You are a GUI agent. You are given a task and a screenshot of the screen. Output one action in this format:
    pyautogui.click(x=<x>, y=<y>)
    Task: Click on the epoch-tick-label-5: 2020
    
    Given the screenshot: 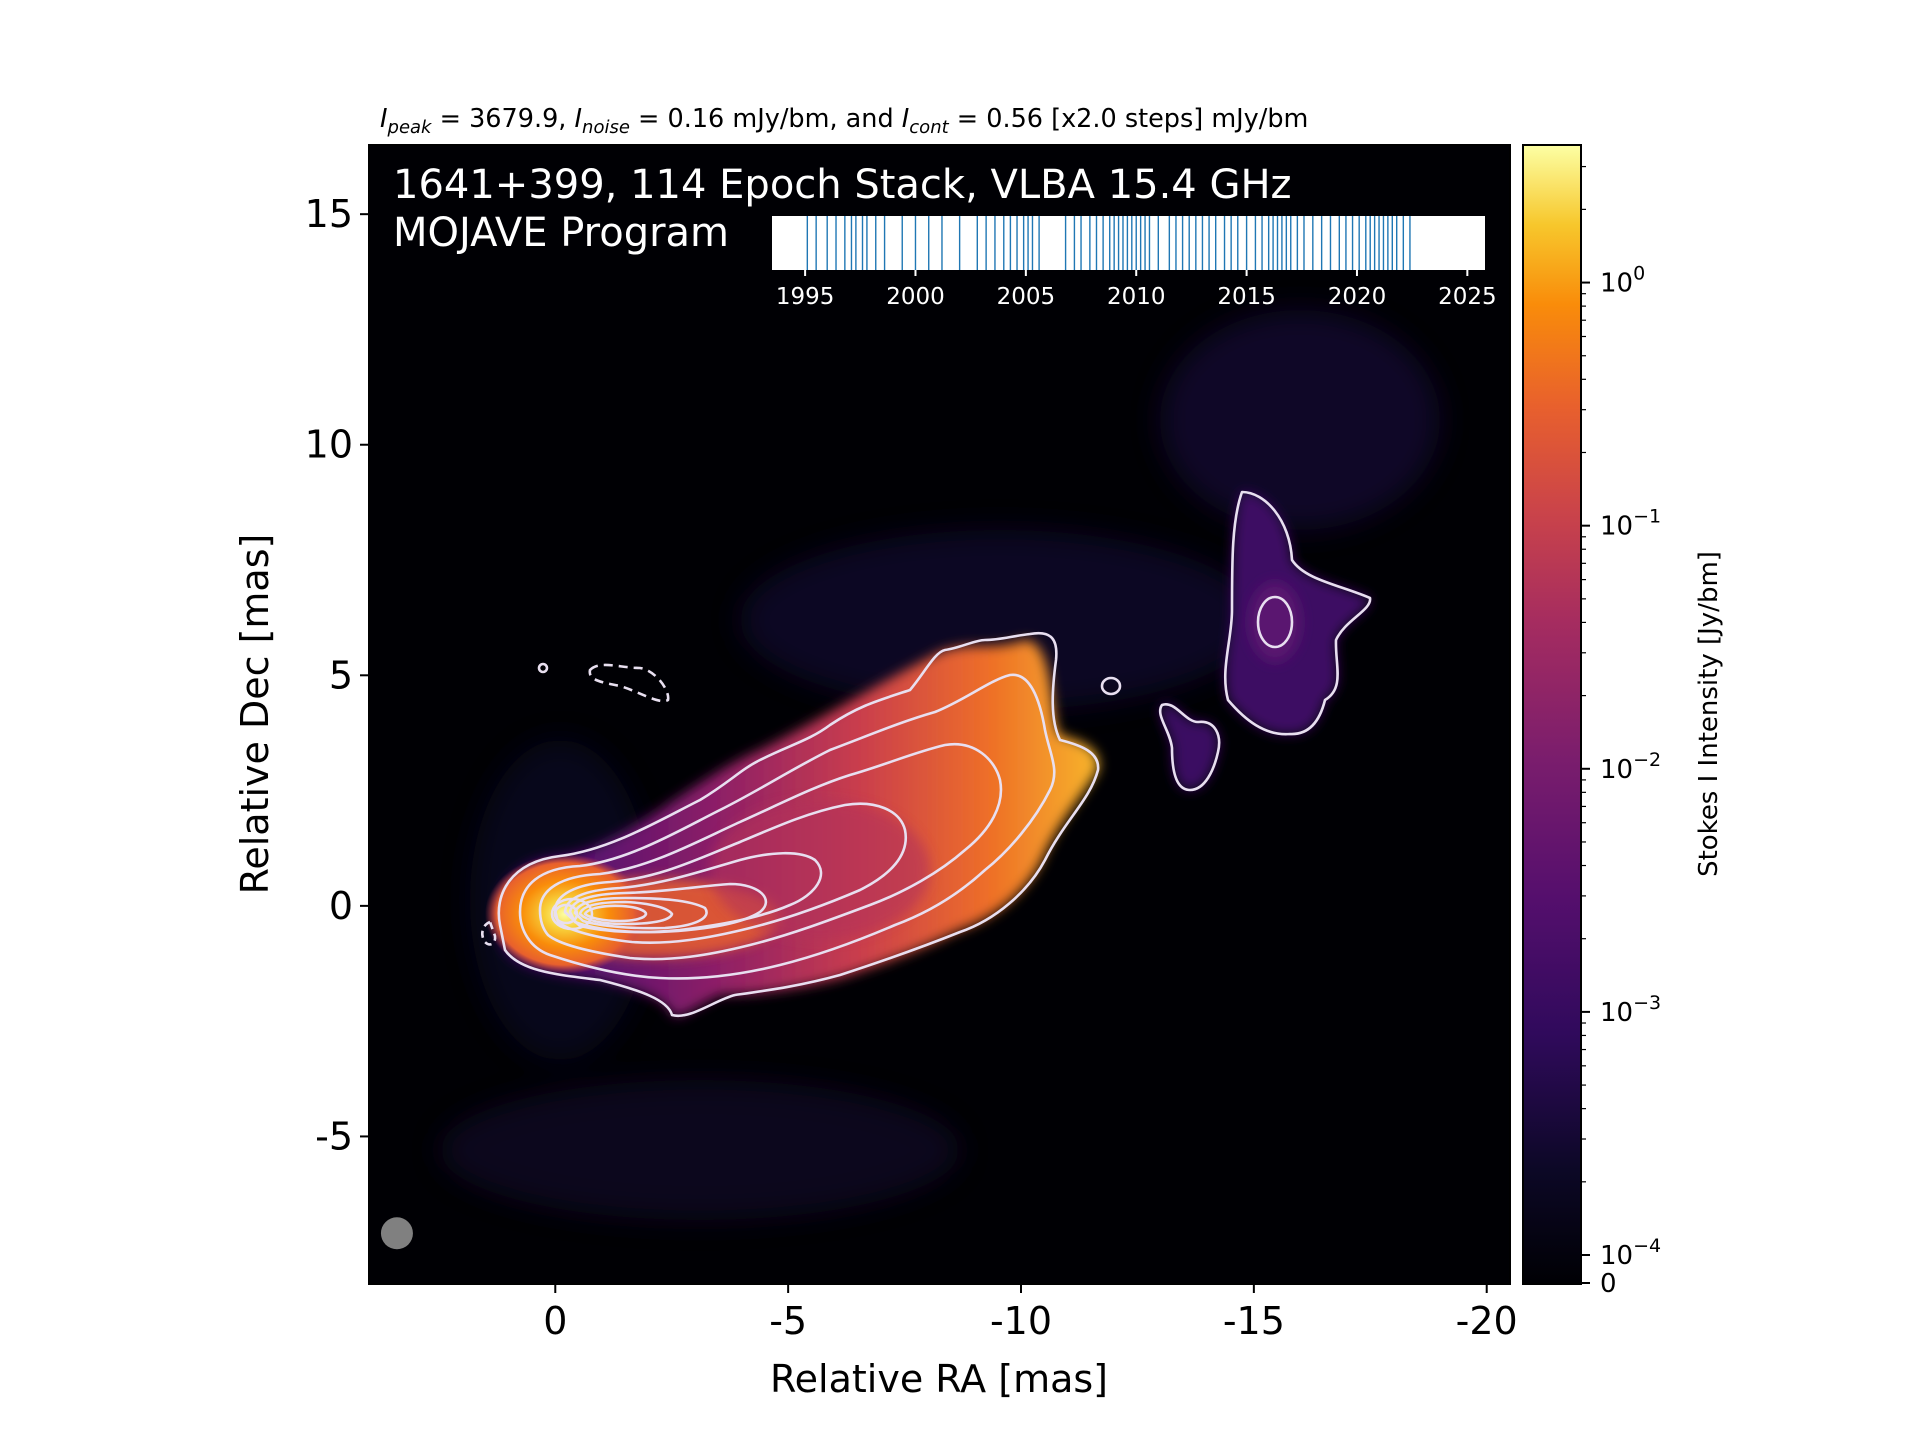 What is the action you would take?
    pyautogui.click(x=1357, y=297)
    